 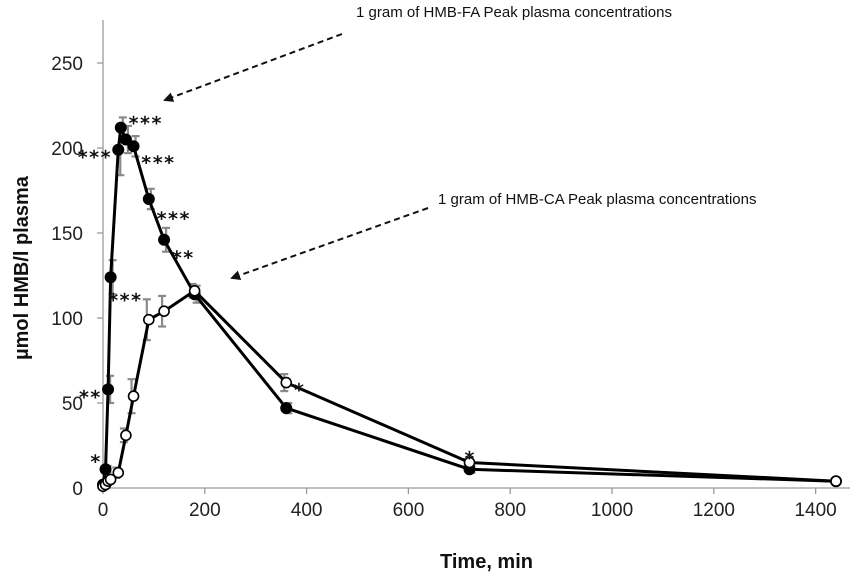 What do you see at coordinates (409, 510) in the screenshot?
I see `x-tick-label: 600` at bounding box center [409, 510].